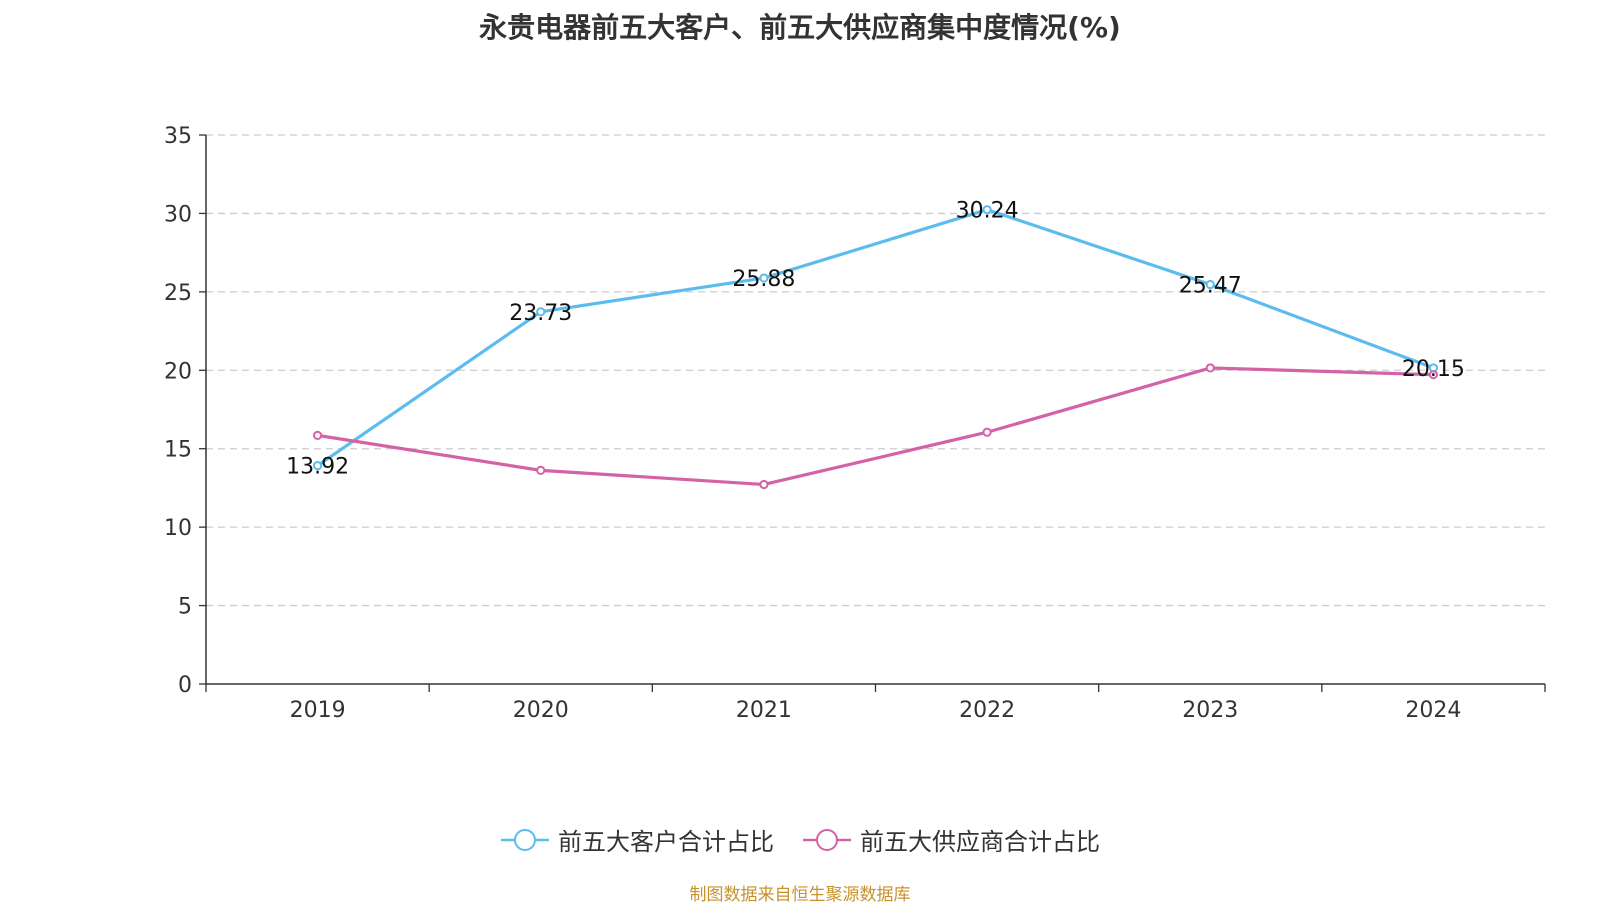 The image size is (1600, 905). I want to click on data-point-s1-2020, so click(541, 470).